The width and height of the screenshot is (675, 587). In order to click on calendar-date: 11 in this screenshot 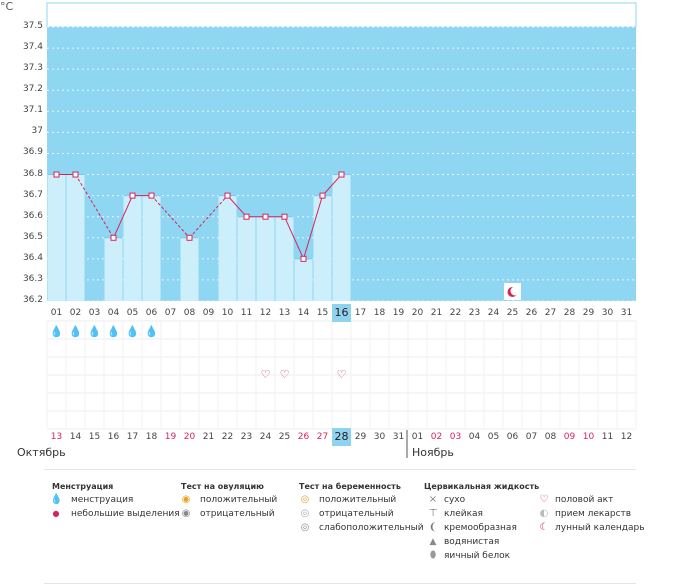, I will do `click(607, 437)`.